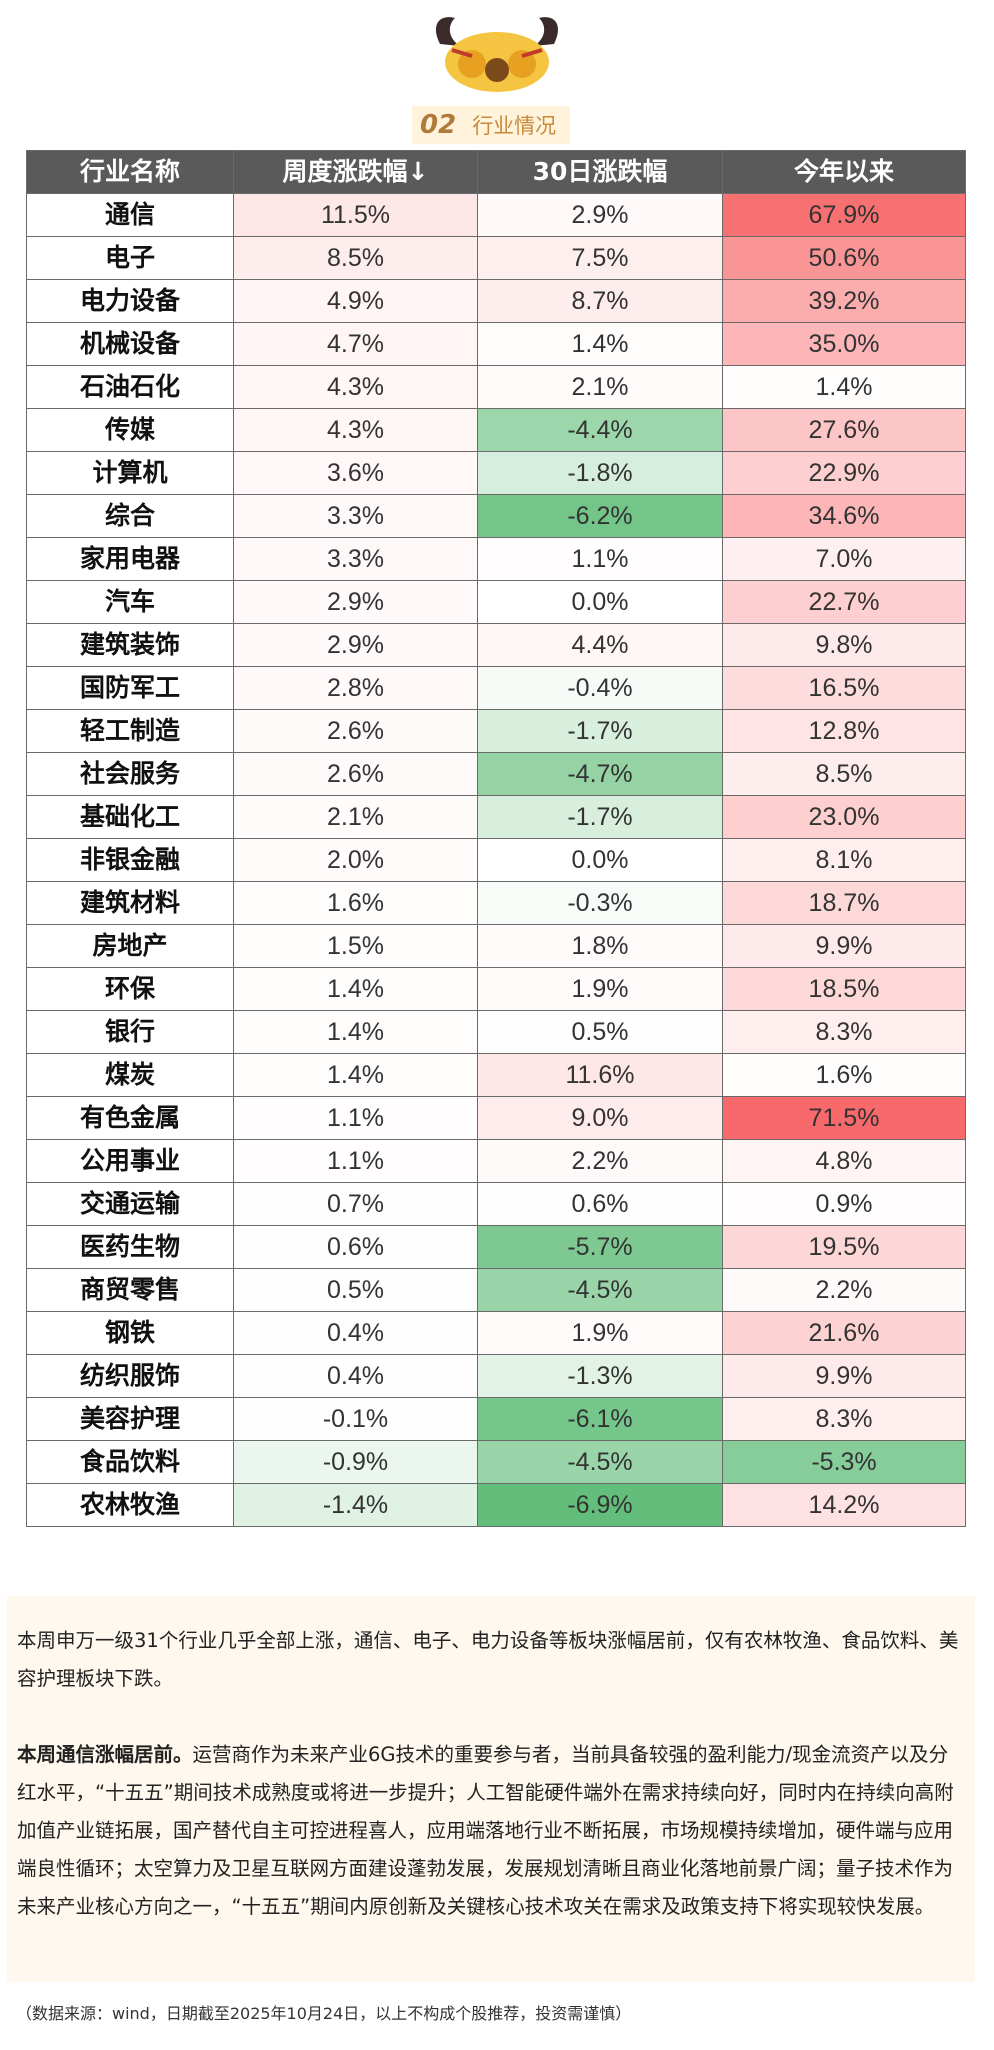  Describe the element at coordinates (600, 688) in the screenshot. I see `value-cell: -0.4%` at that location.